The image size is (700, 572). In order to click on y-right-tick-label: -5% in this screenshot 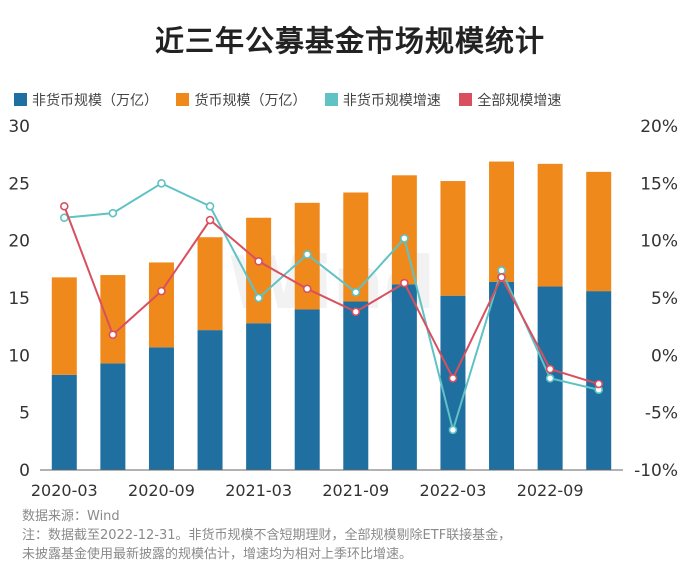, I will do `click(661, 414)`.